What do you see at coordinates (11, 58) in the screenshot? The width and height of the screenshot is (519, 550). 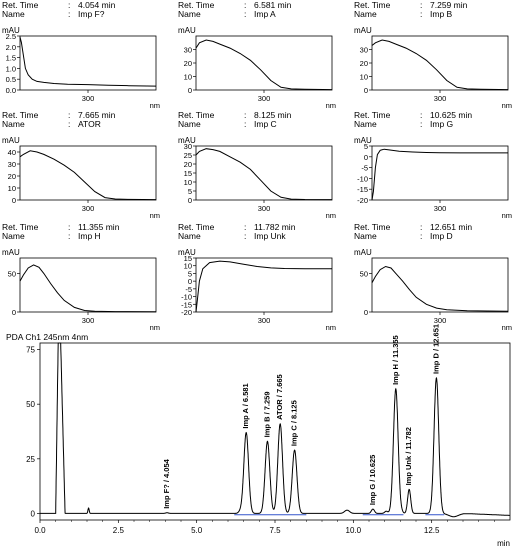 I see `y-tick-label: 1.5` at bounding box center [11, 58].